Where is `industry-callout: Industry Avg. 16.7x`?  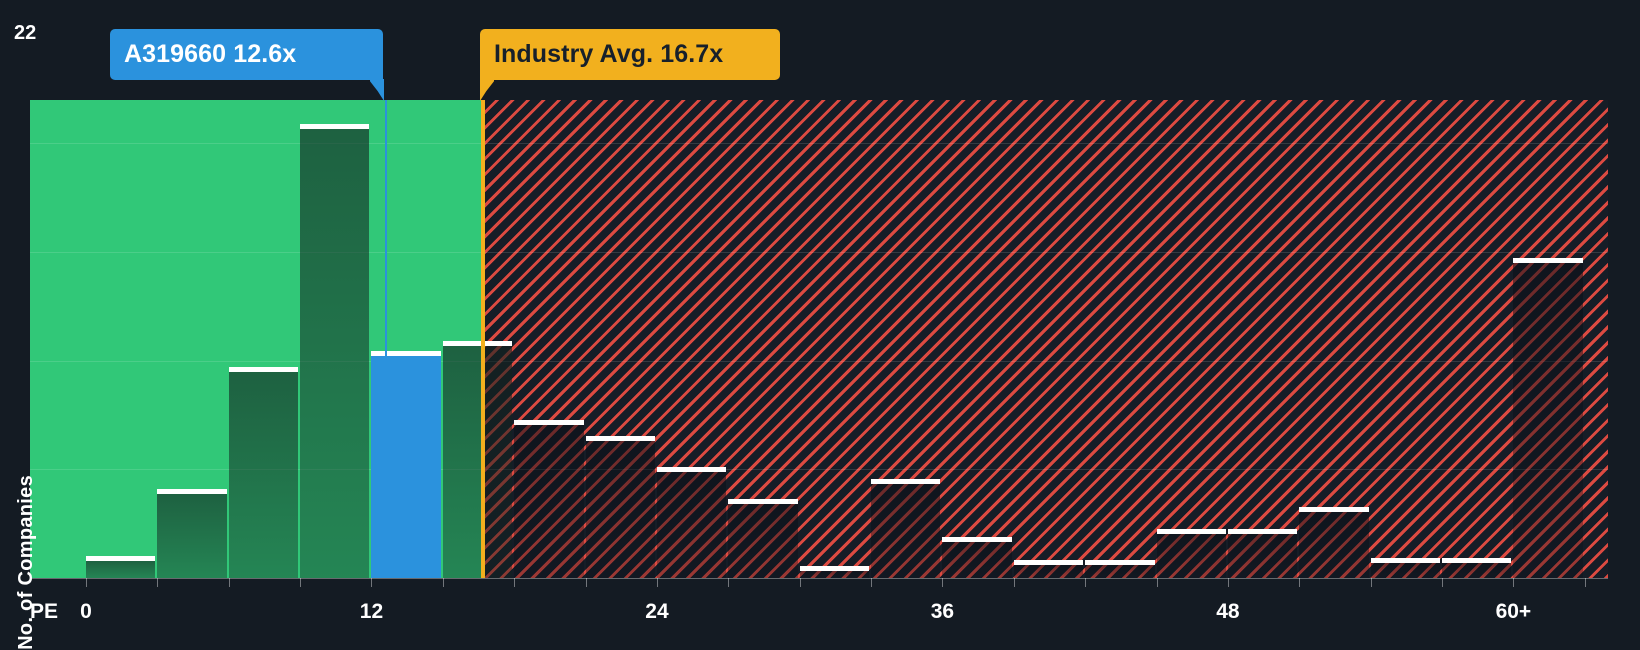 industry-callout: Industry Avg. 16.7x is located at coordinates (630, 65).